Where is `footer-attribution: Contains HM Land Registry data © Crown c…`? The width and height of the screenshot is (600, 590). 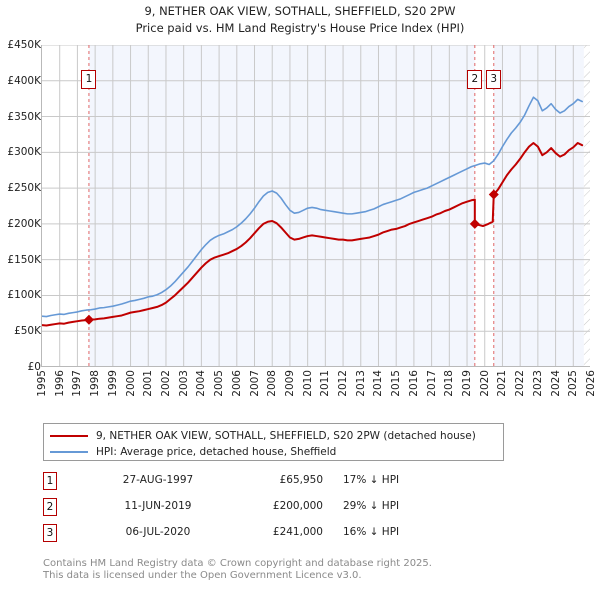
footer-attribution: Contains HM Land Registry data © Crown c… is located at coordinates (313, 570).